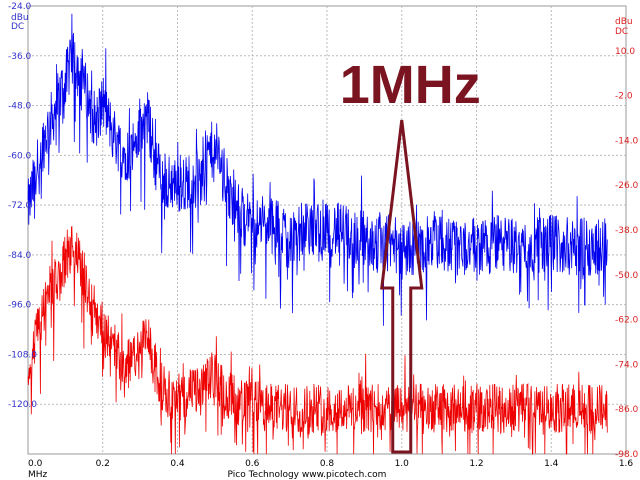 The width and height of the screenshot is (640, 480). I want to click on left-tick-label: -24.0, so click(20, 7).